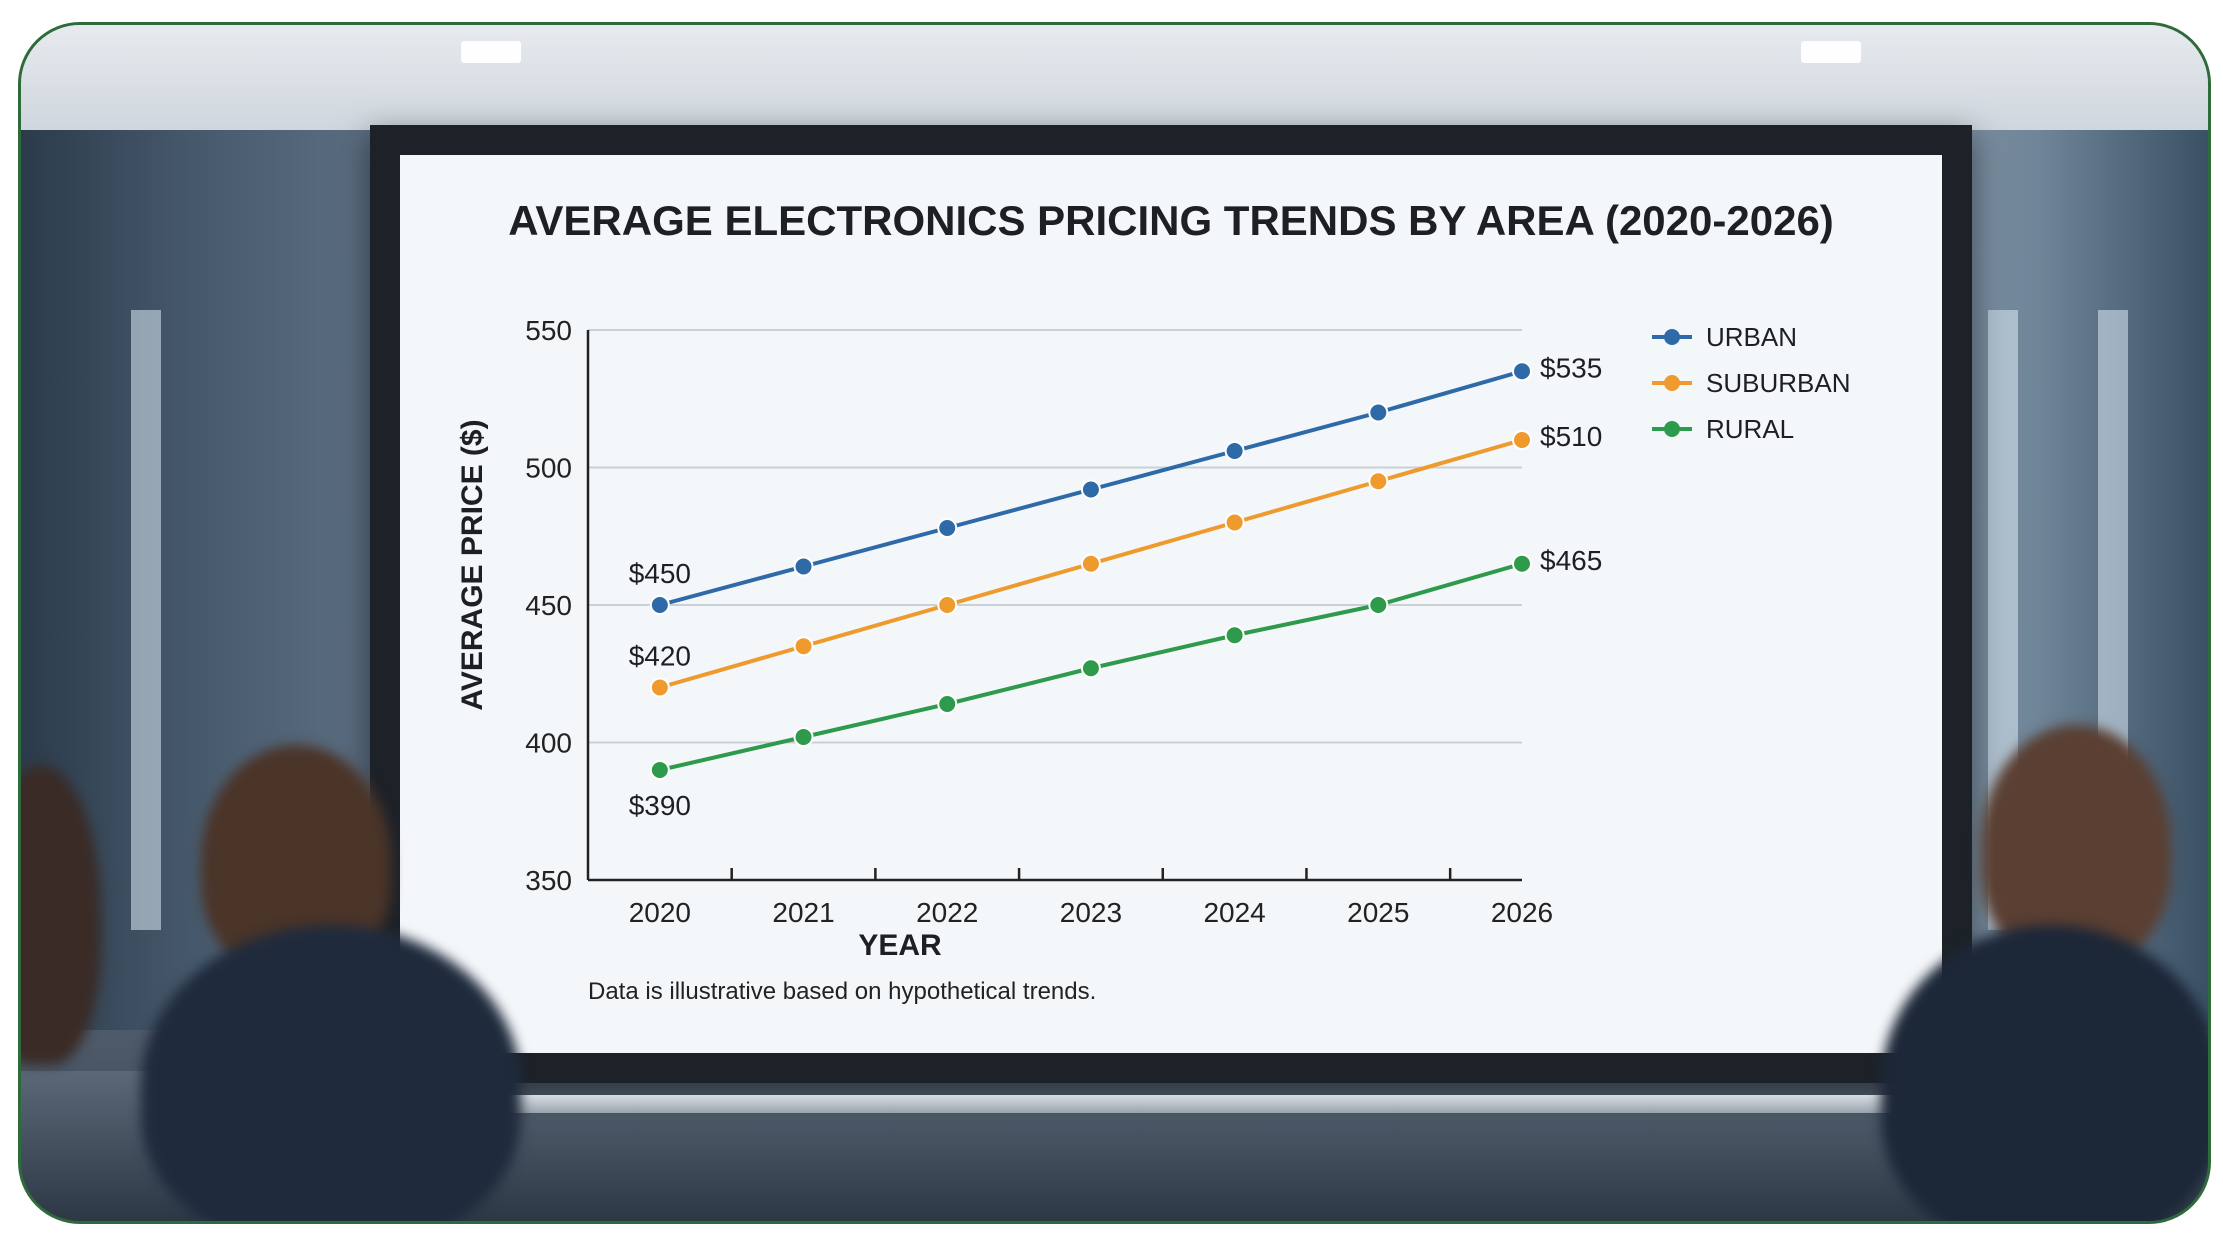 The height and width of the screenshot is (1240, 2223). Describe the element at coordinates (947, 912) in the screenshot. I see `x-tick-label: 2022` at that location.